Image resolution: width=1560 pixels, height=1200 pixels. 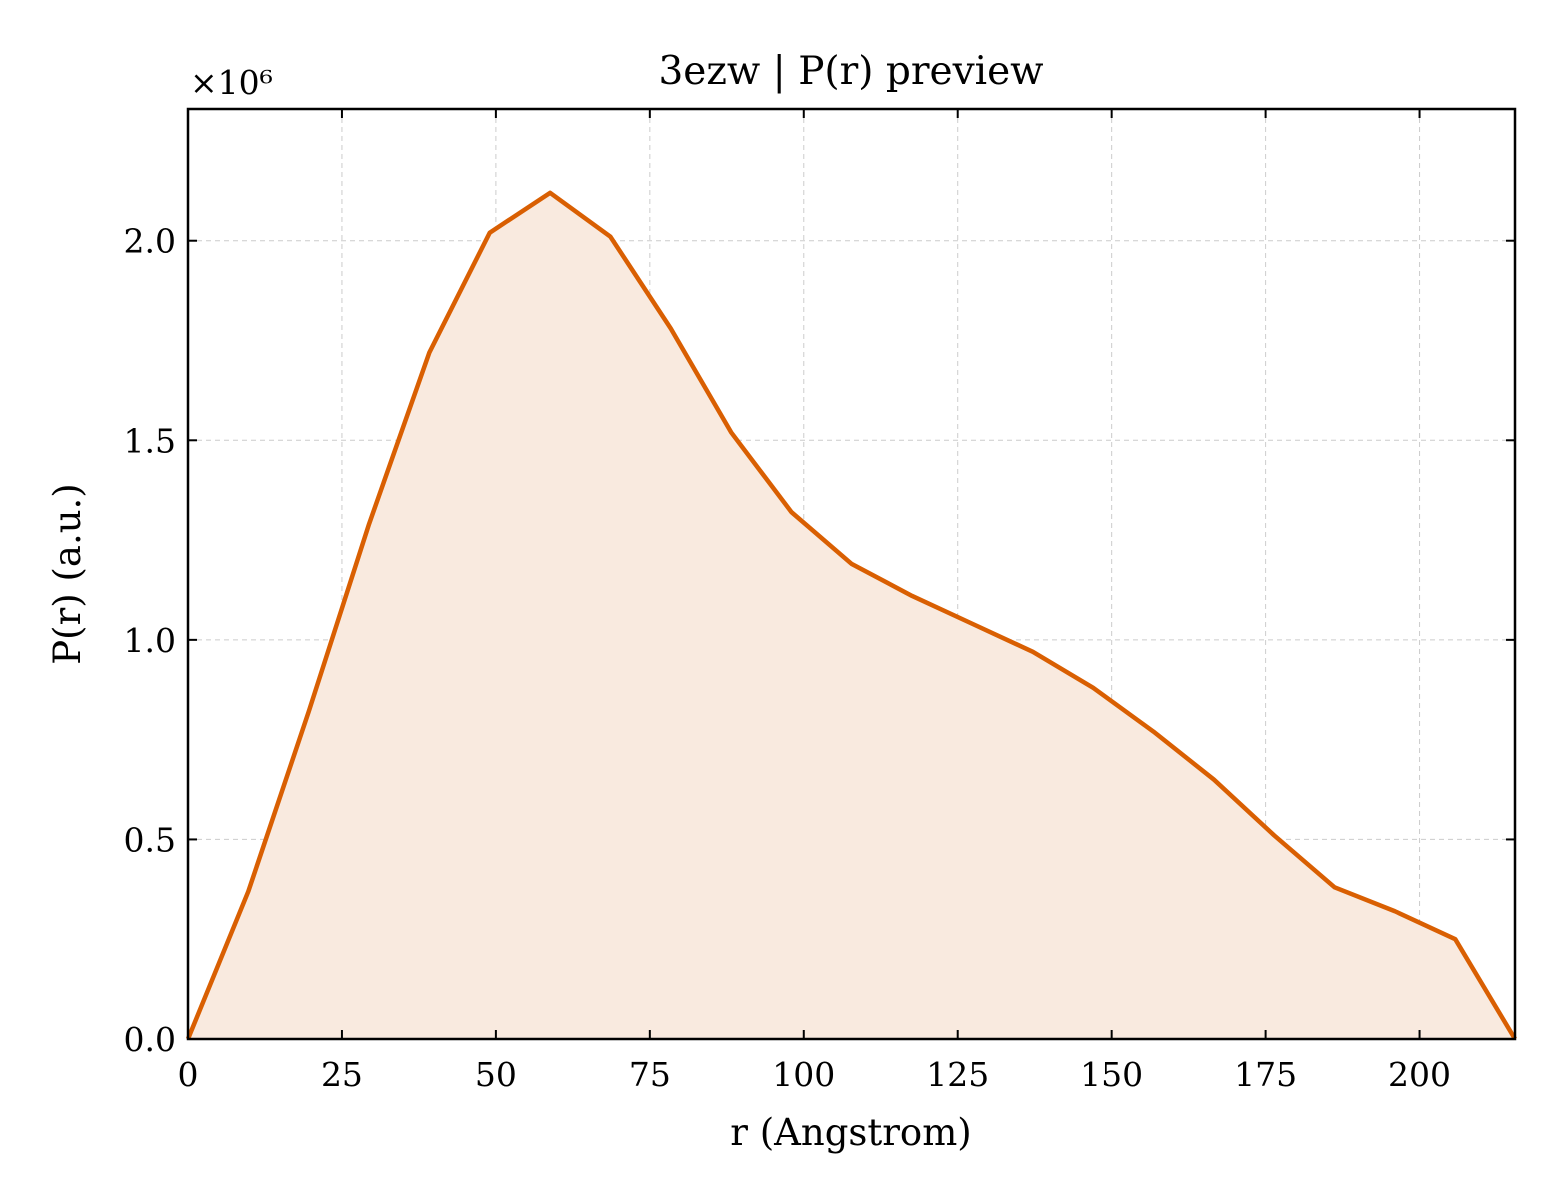 I want to click on y-axis-multiplier: ×10⁶, so click(x=231, y=82).